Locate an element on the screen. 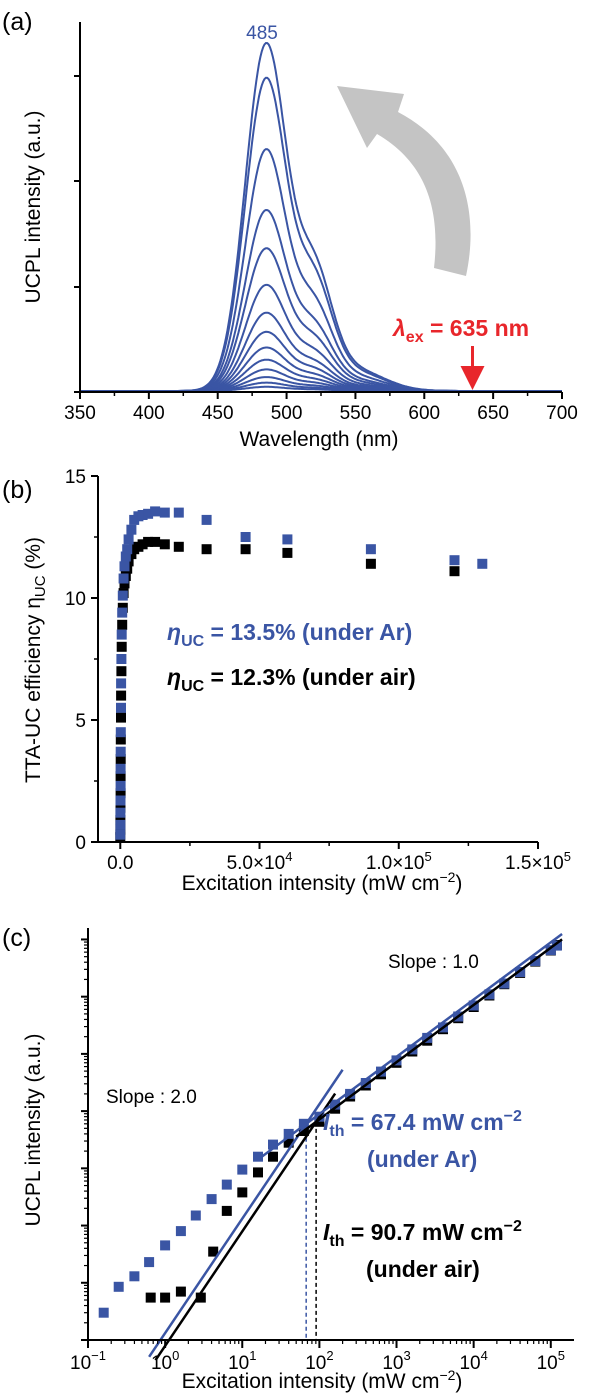 This screenshot has height=1395, width=597. x-tick-label: 600 is located at coordinates (424, 413).